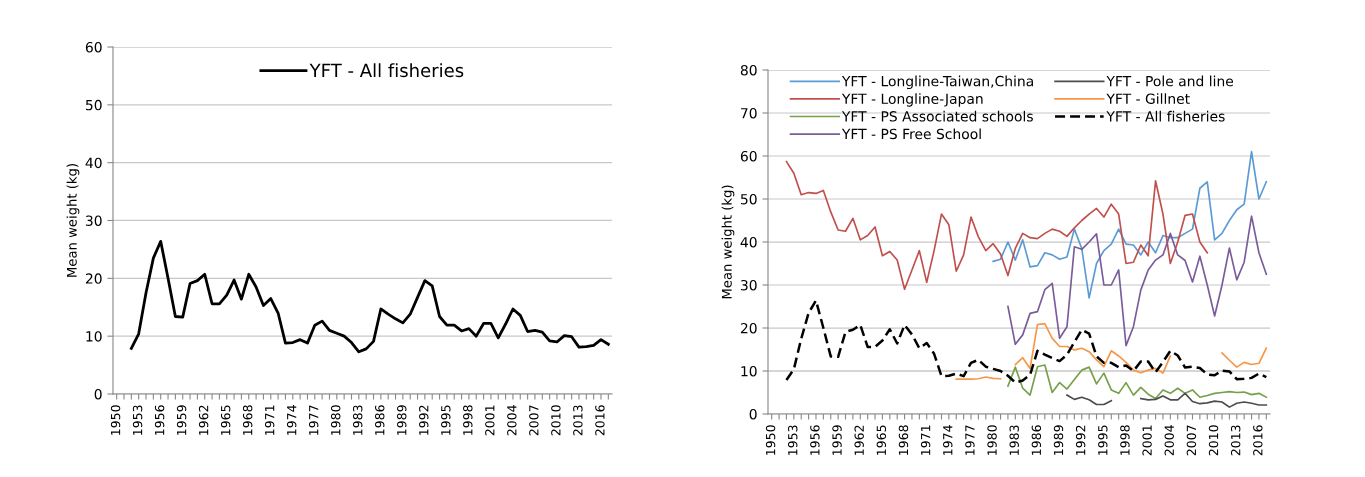 This screenshot has width=1365, height=477. I want to click on legend-label: YFT - PS Free School, so click(911, 134).